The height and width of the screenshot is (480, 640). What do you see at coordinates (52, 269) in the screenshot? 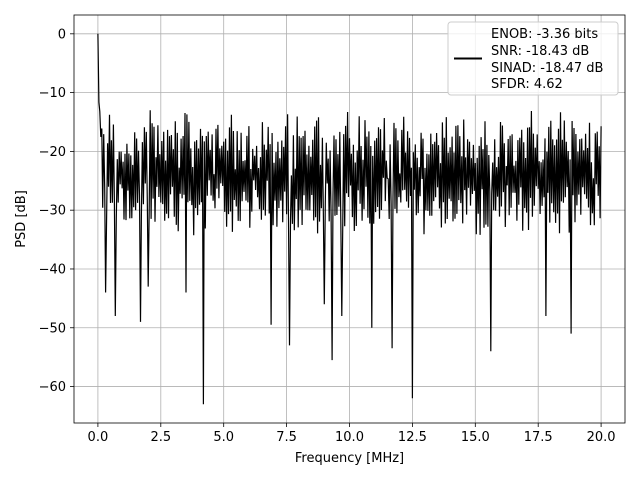
I see `y-tick-label: −40` at bounding box center [52, 269].